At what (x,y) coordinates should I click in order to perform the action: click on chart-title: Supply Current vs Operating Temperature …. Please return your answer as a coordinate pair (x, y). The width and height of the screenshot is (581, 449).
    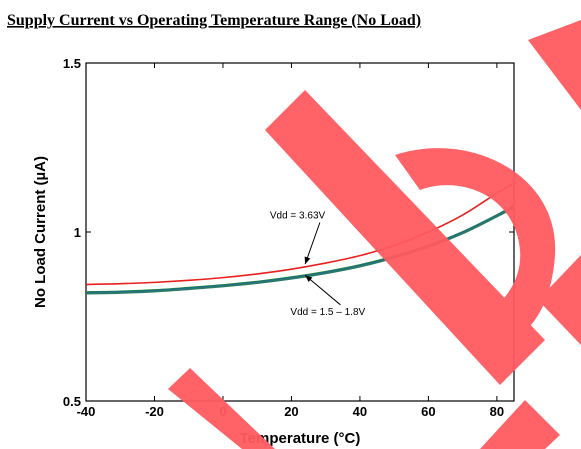
    Looking at the image, I should click on (214, 20).